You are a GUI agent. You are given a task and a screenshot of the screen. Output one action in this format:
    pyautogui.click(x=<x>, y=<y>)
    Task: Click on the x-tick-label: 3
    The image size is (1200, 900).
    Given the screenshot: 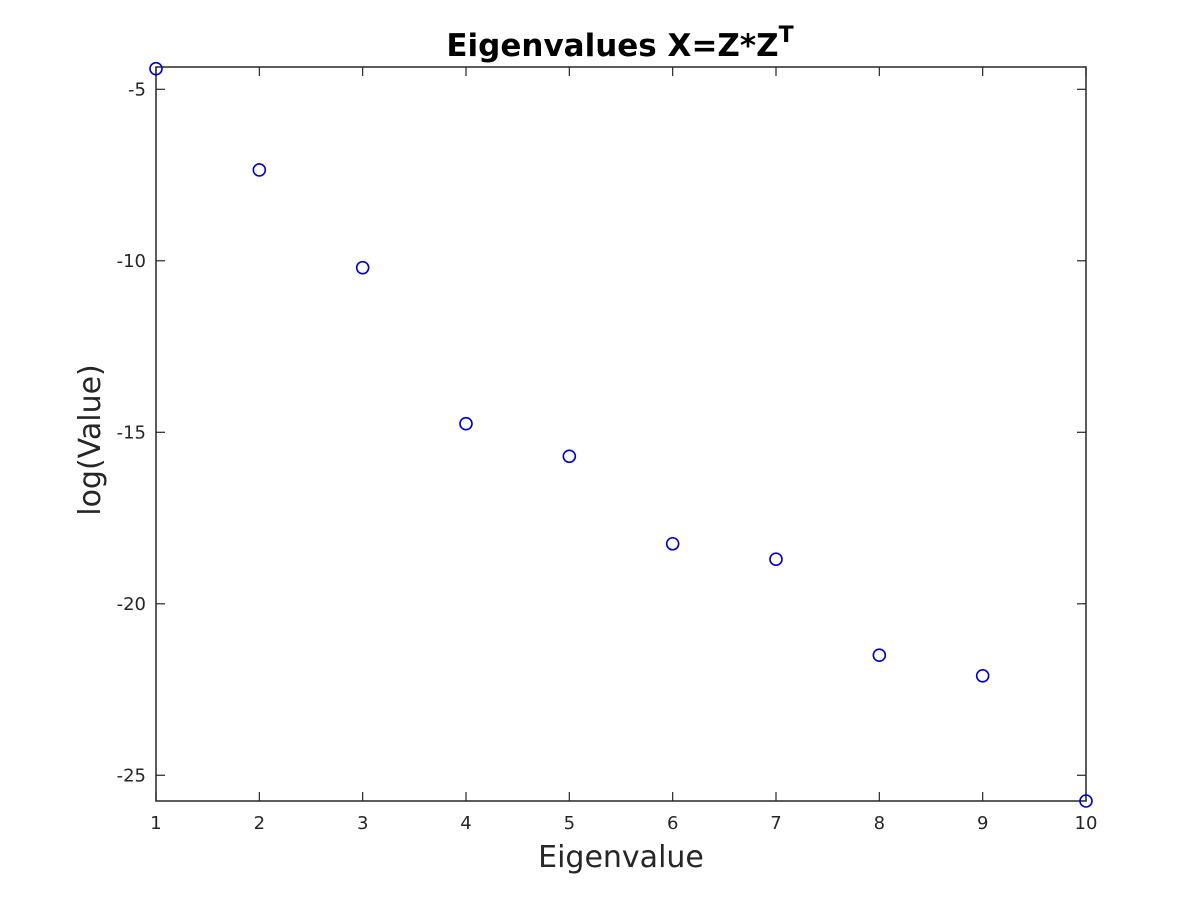 What is the action you would take?
    pyautogui.click(x=362, y=823)
    